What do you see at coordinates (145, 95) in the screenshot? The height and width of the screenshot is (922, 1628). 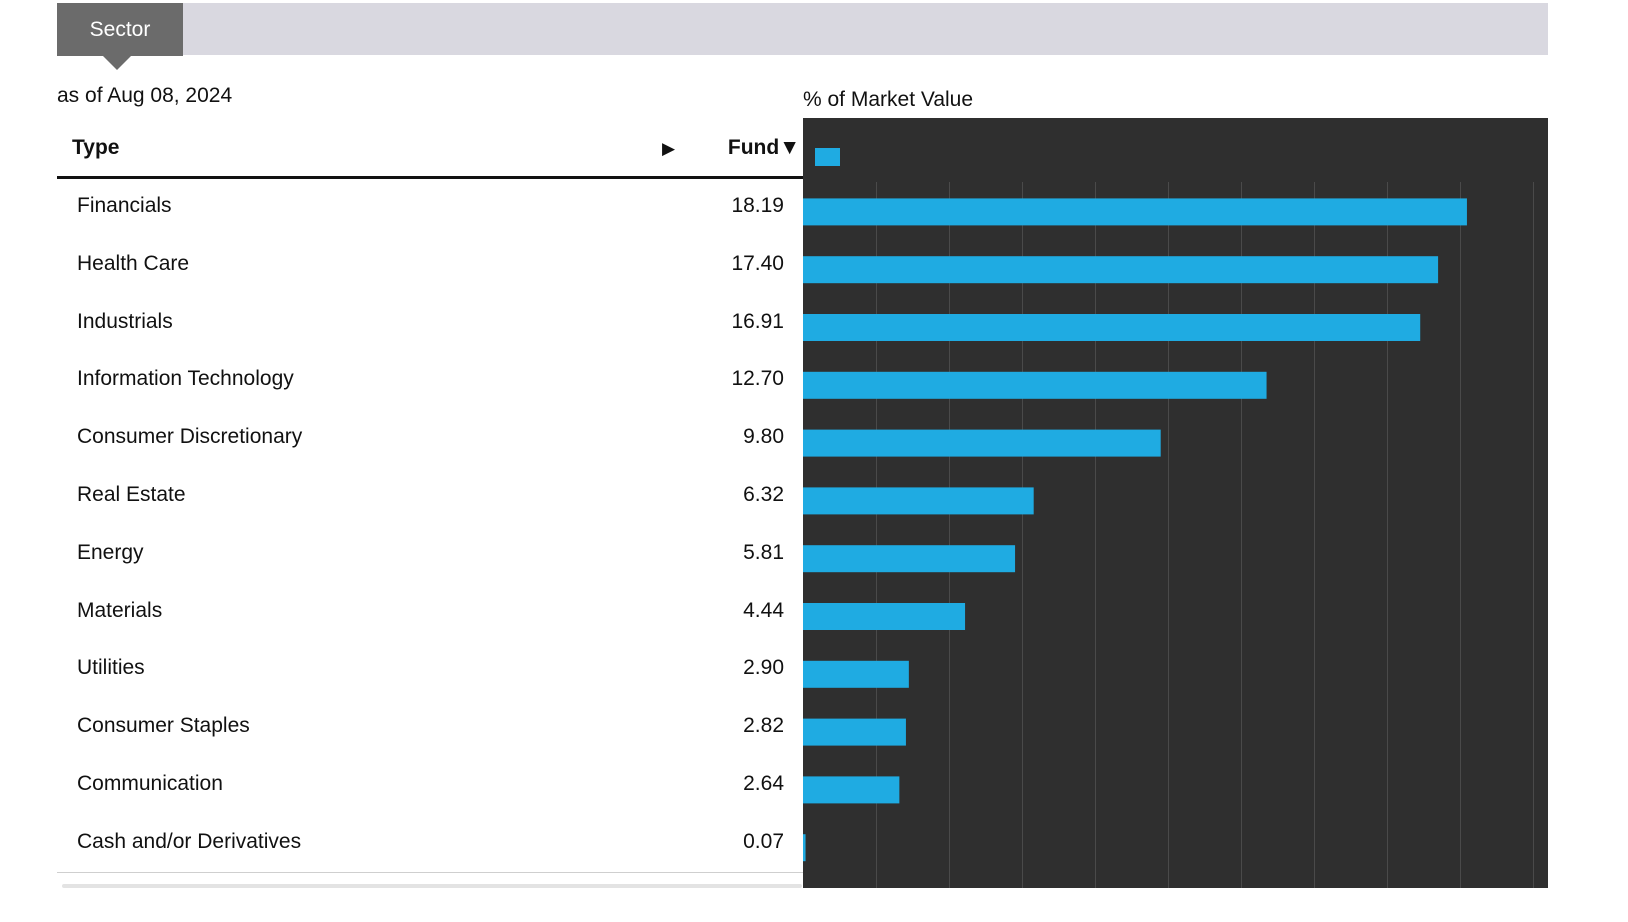 I see `as-of-date: as of Aug 08, 2024` at bounding box center [145, 95].